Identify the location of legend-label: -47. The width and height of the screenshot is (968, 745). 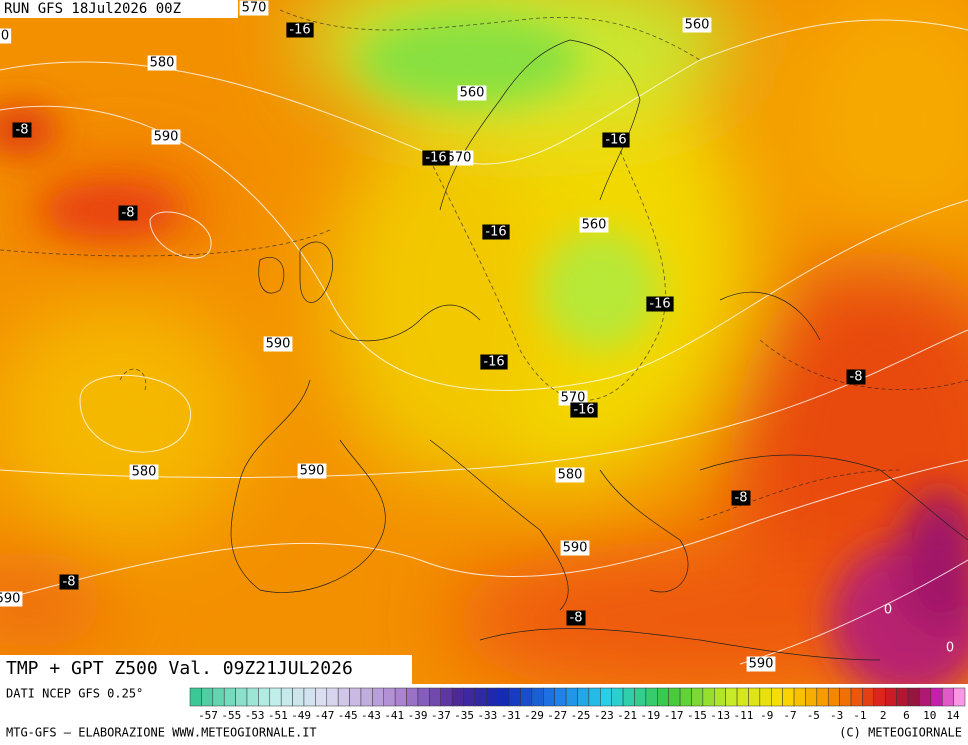
(324, 715).